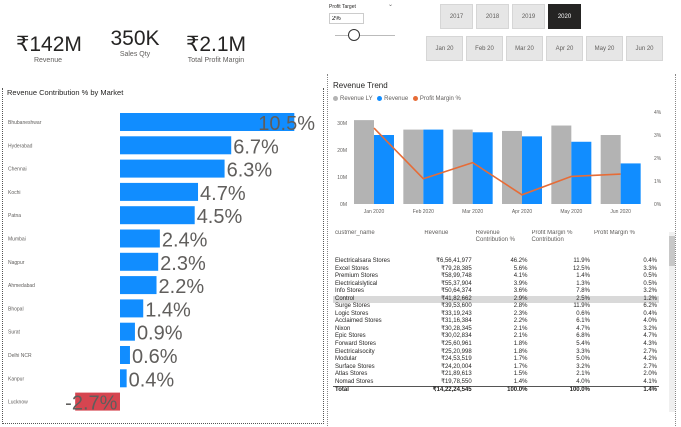  Describe the element at coordinates (342, 178) in the screenshot. I see `y-tick-label: 10M` at that location.